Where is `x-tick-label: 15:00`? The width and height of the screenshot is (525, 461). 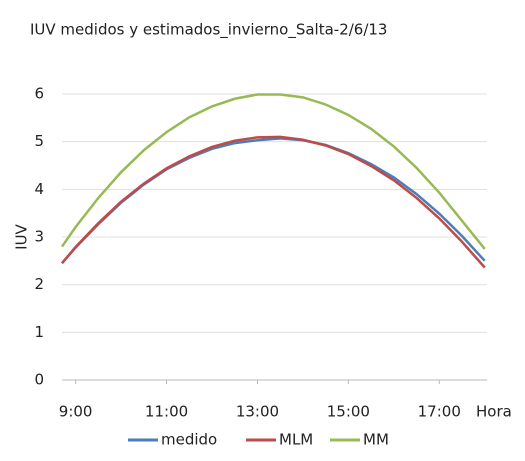 x-tick-label: 15:00 is located at coordinates (348, 412).